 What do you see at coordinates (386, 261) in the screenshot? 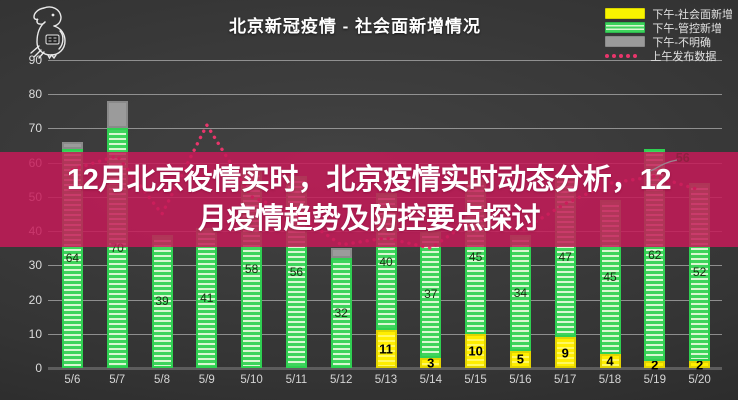
I see `bar-value-label: 40` at bounding box center [386, 261].